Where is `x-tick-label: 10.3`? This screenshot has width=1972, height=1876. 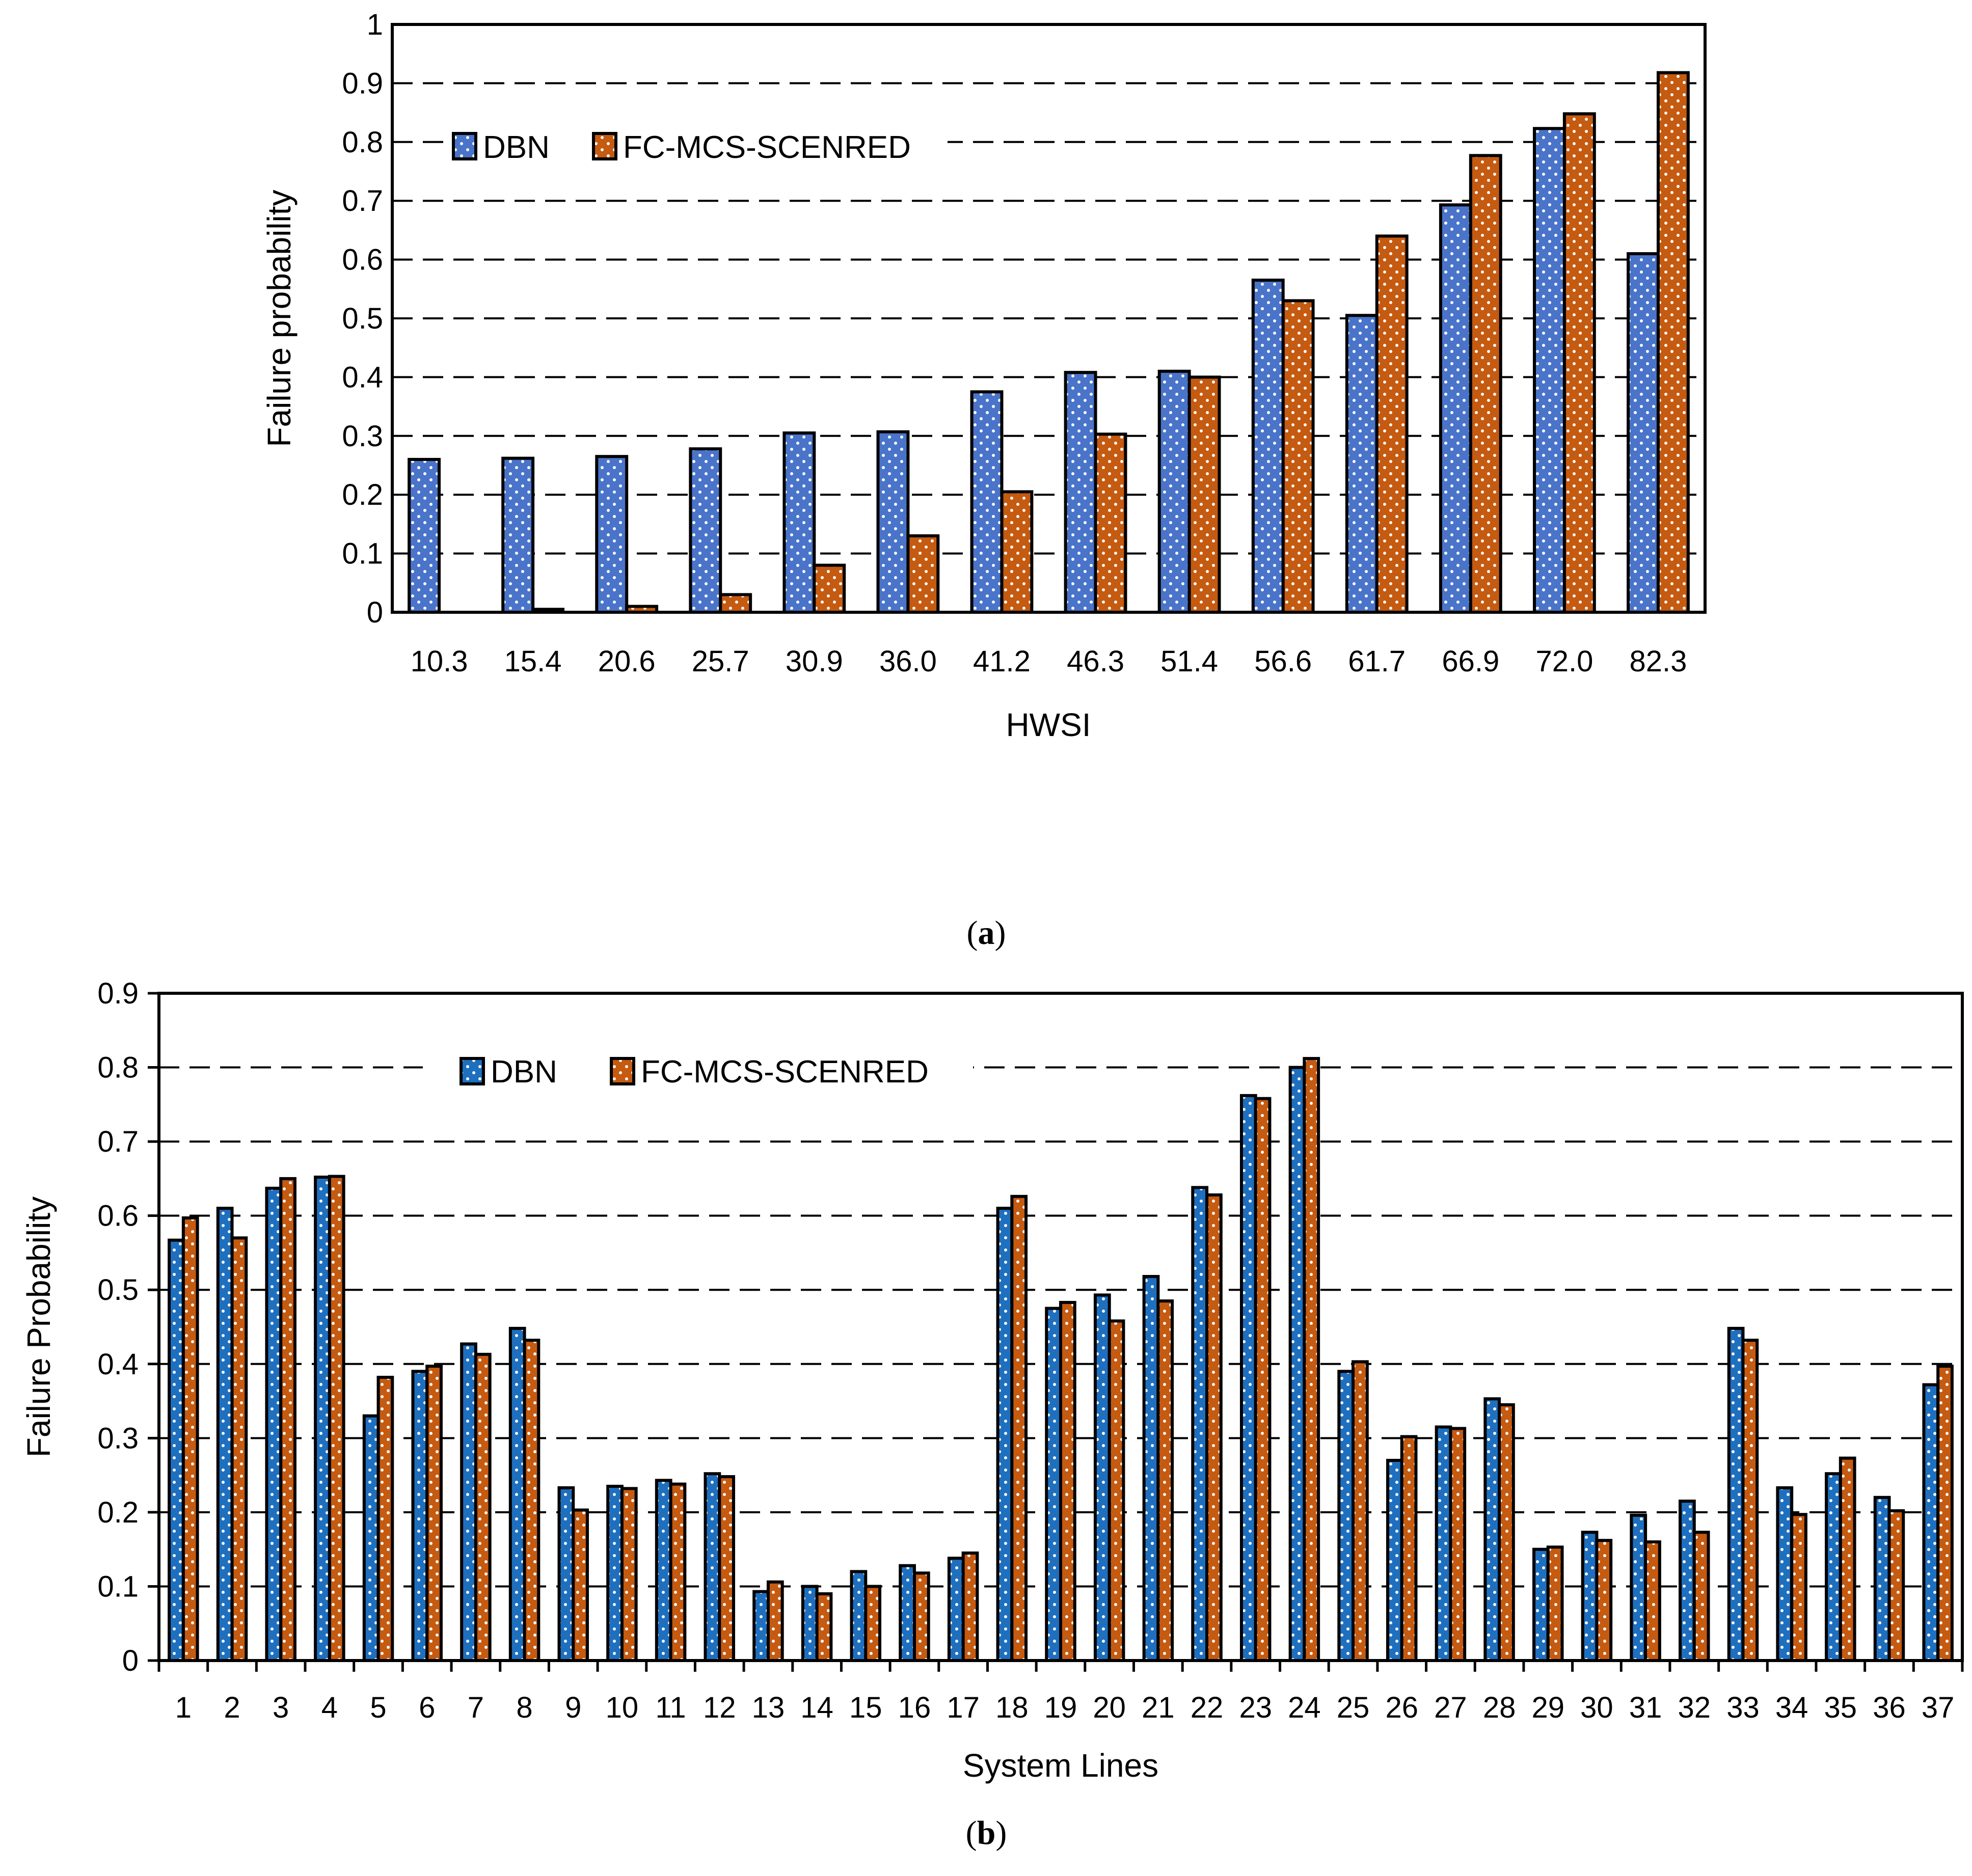
x-tick-label: 10.3 is located at coordinates (439, 661).